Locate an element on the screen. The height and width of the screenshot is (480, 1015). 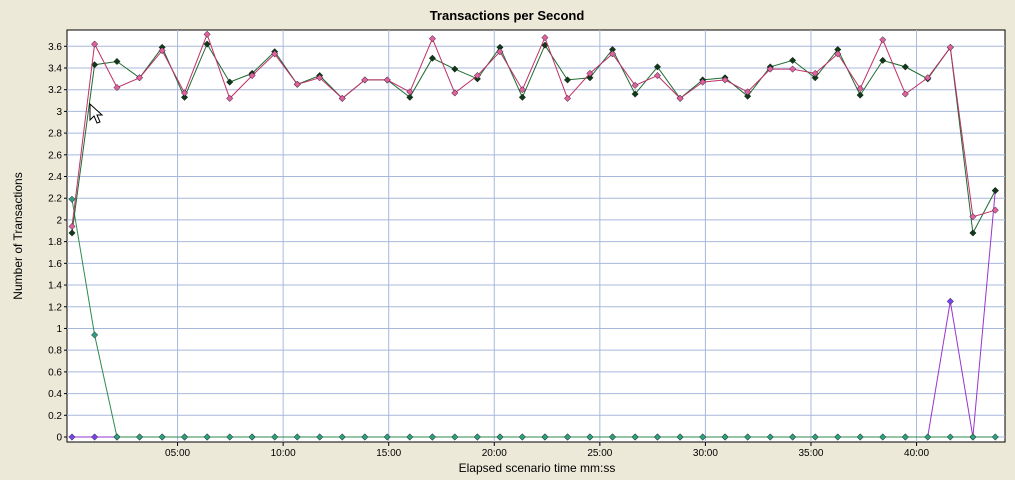
chart-title: Transactions per Second is located at coordinates (507, 15).